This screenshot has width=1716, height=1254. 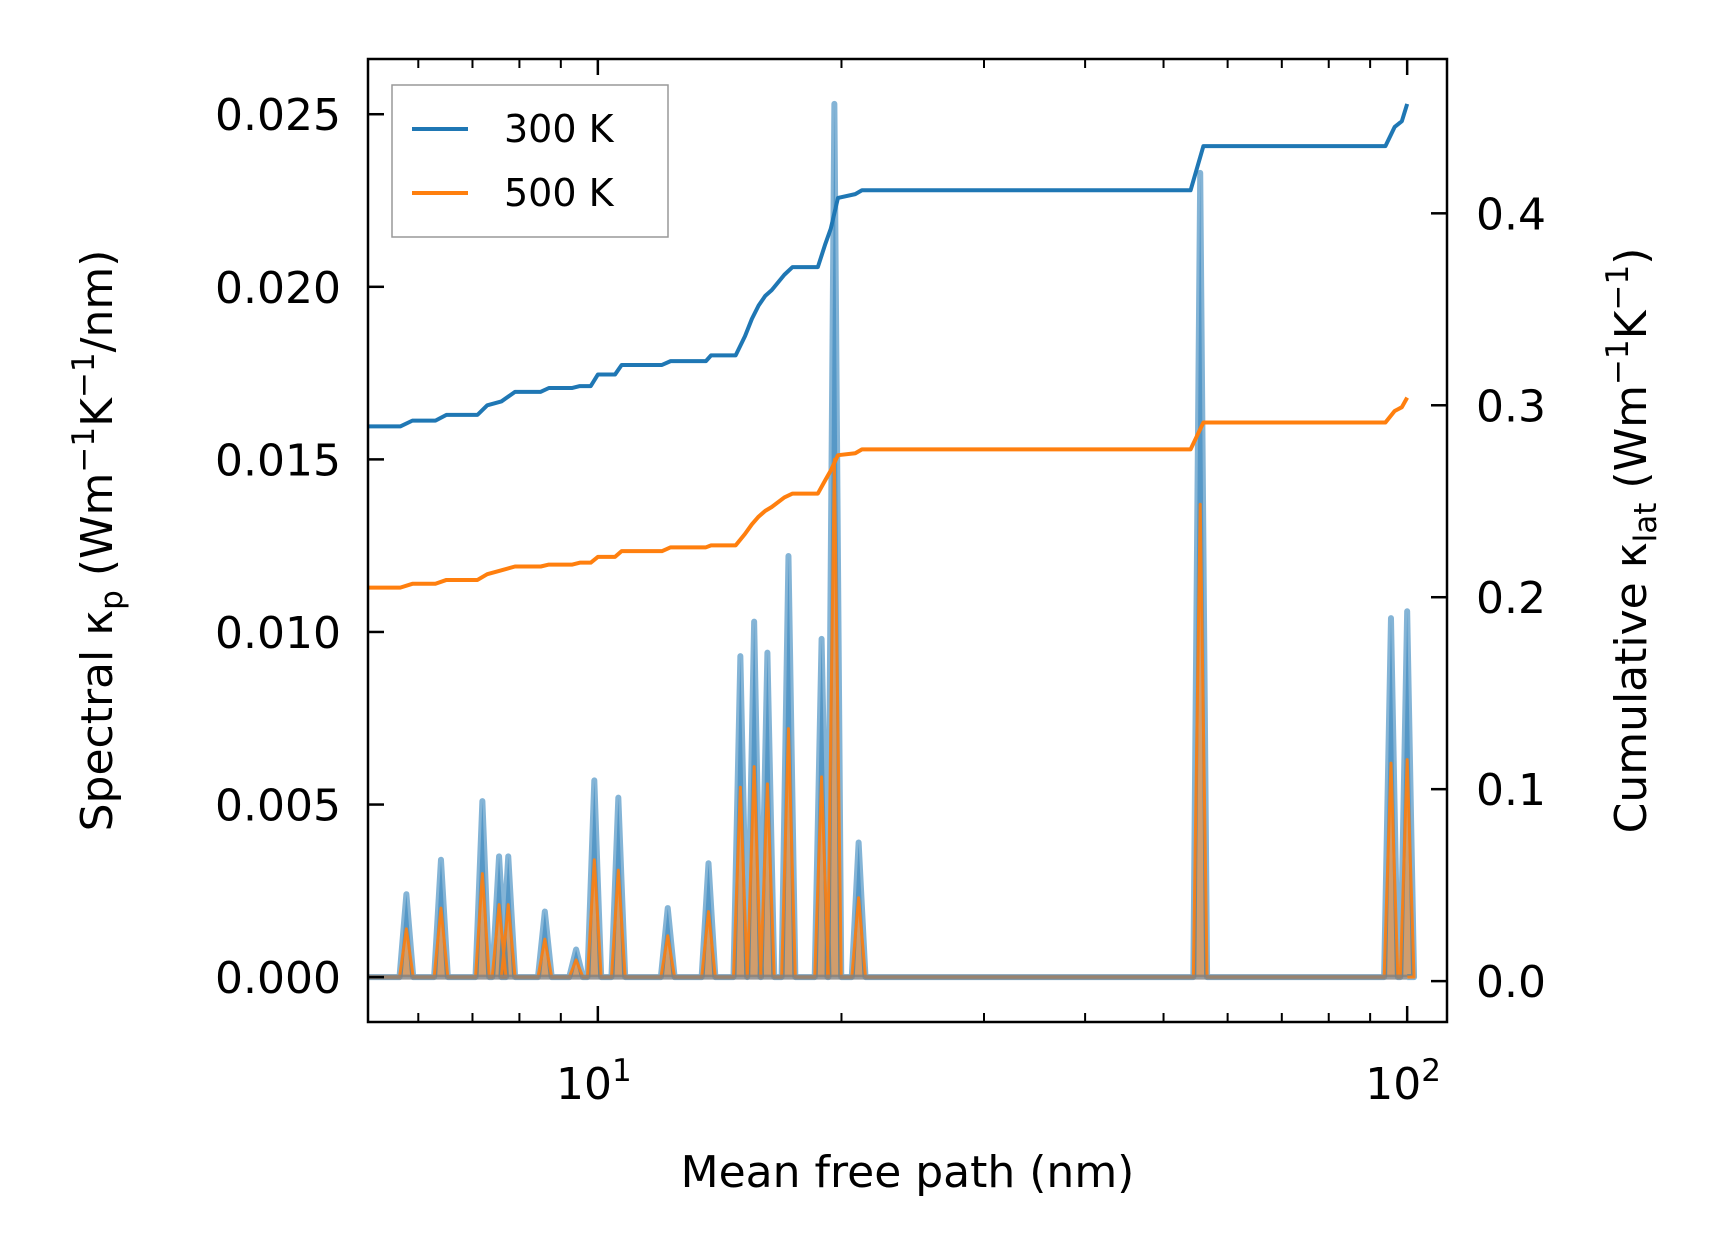 What do you see at coordinates (278, 115) in the screenshot?
I see `y-left-tick-label: 0.025` at bounding box center [278, 115].